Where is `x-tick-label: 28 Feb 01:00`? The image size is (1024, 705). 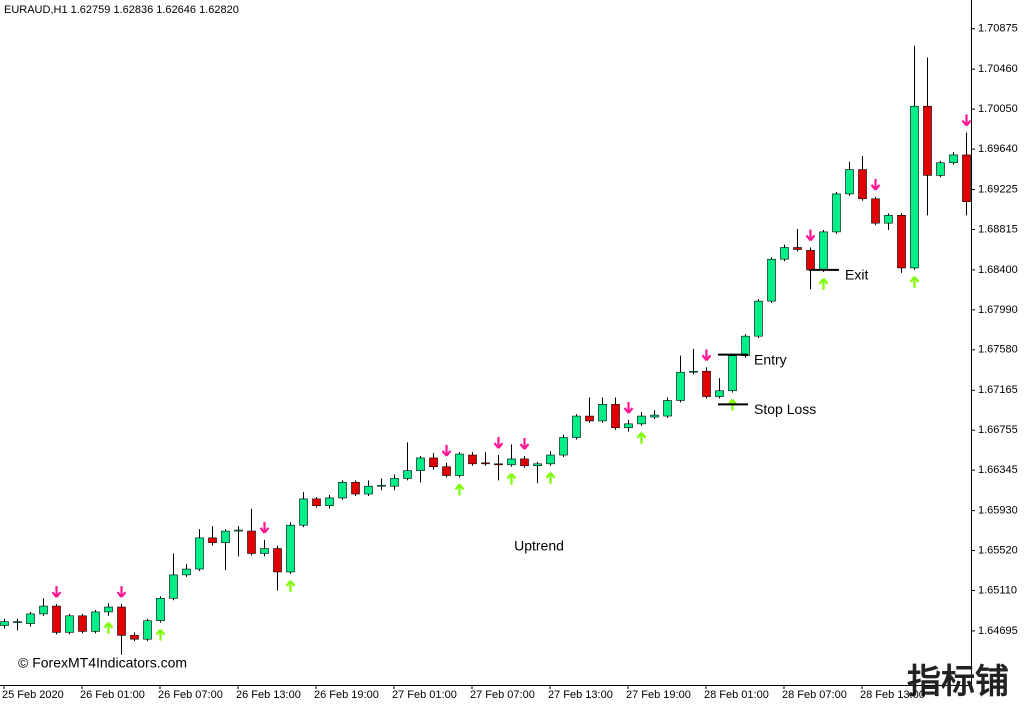
x-tick-label: 28 Feb 01:00 is located at coordinates (736, 695).